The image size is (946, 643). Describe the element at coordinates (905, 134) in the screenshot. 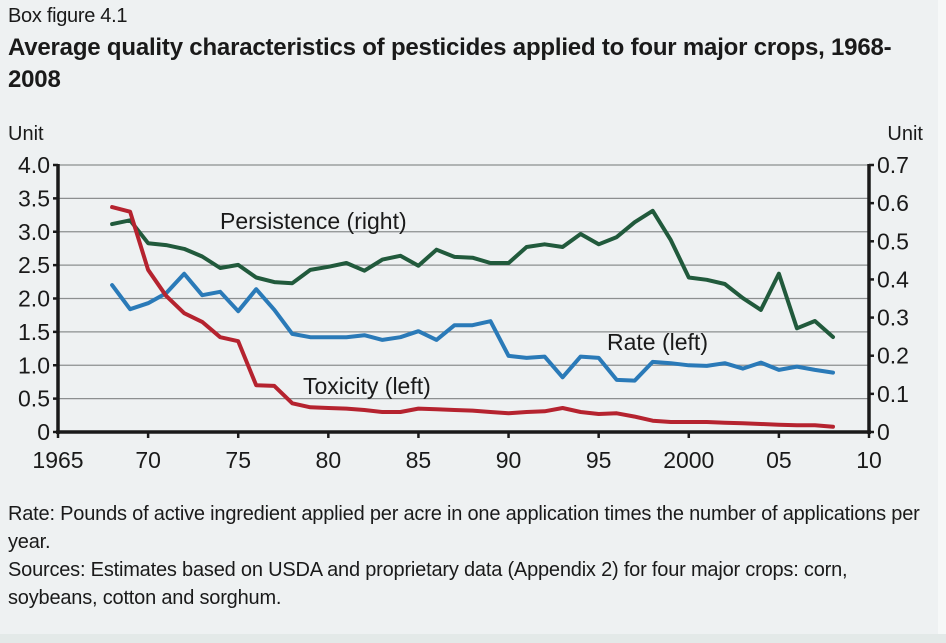

I see `right-axis-unit-label: Unit` at that location.